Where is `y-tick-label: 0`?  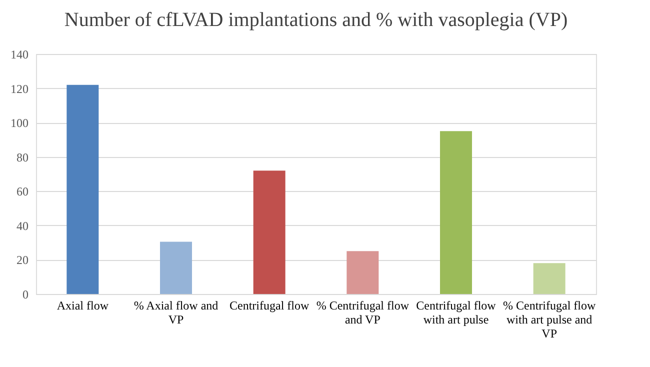
y-tick-label: 0 is located at coordinates (25, 295).